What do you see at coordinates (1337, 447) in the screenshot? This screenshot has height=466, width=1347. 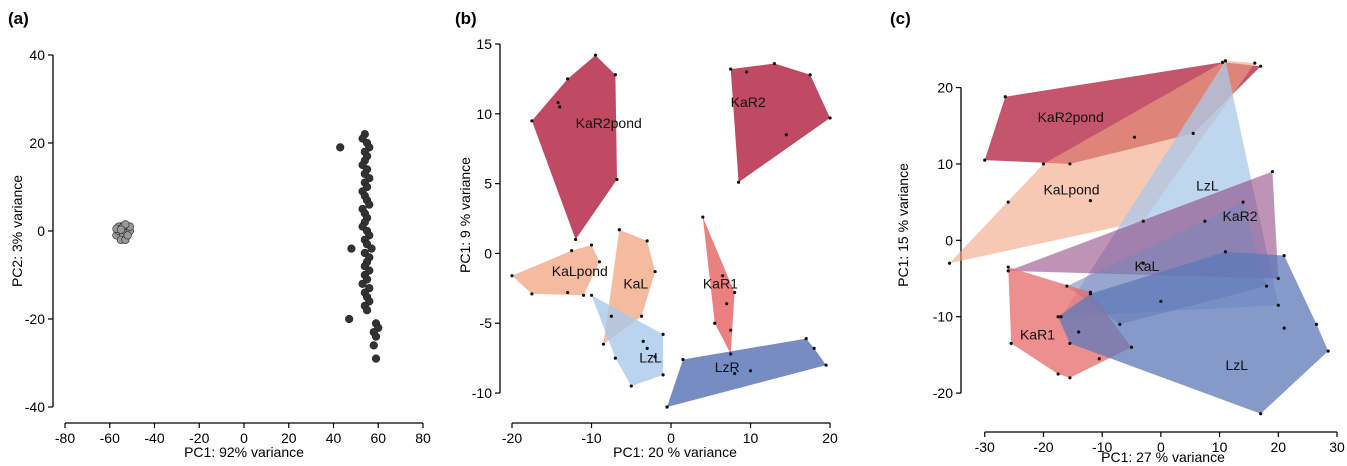 I see `x-tick-label: 30` at bounding box center [1337, 447].